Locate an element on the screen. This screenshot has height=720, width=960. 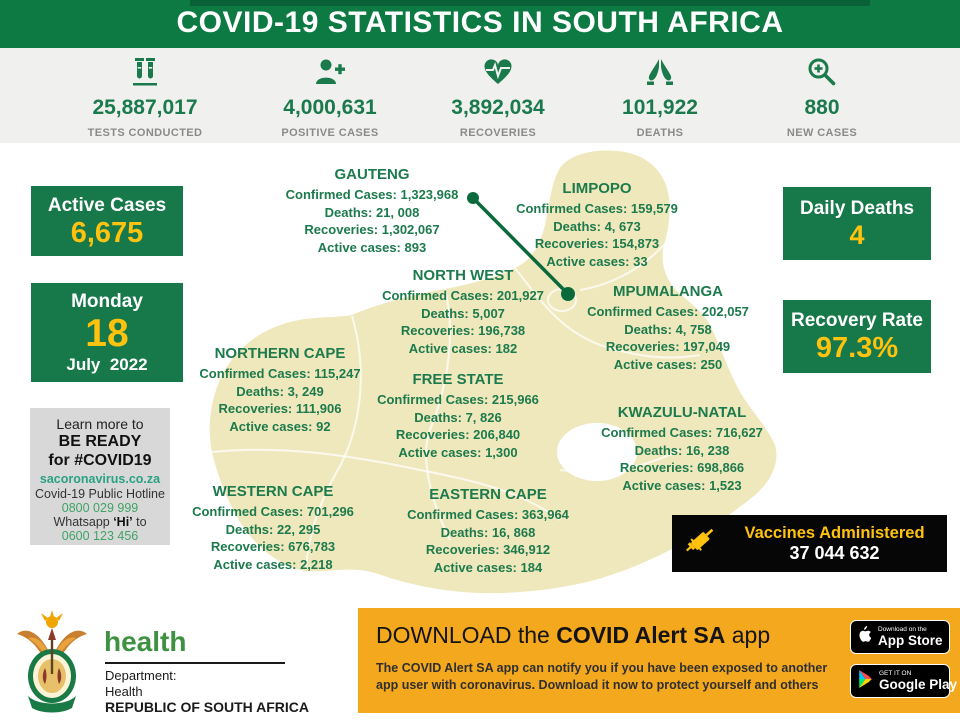
province-deaths: Deaths: 16, 868 is located at coordinates (488, 532).